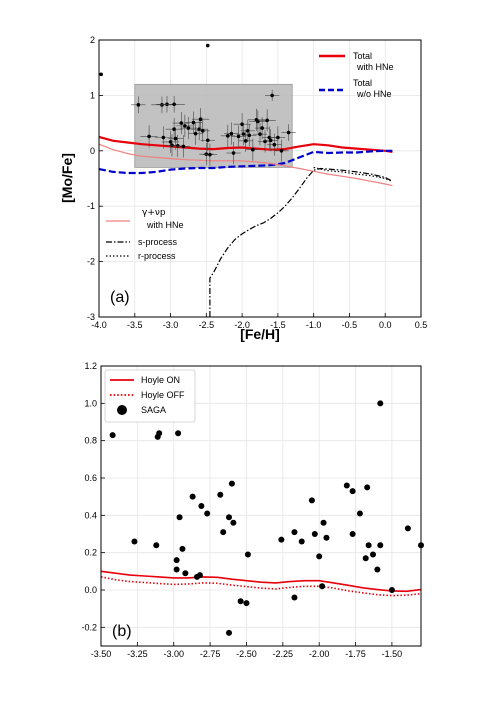  I want to click on x-tick-label: -3.50, so click(101, 654).